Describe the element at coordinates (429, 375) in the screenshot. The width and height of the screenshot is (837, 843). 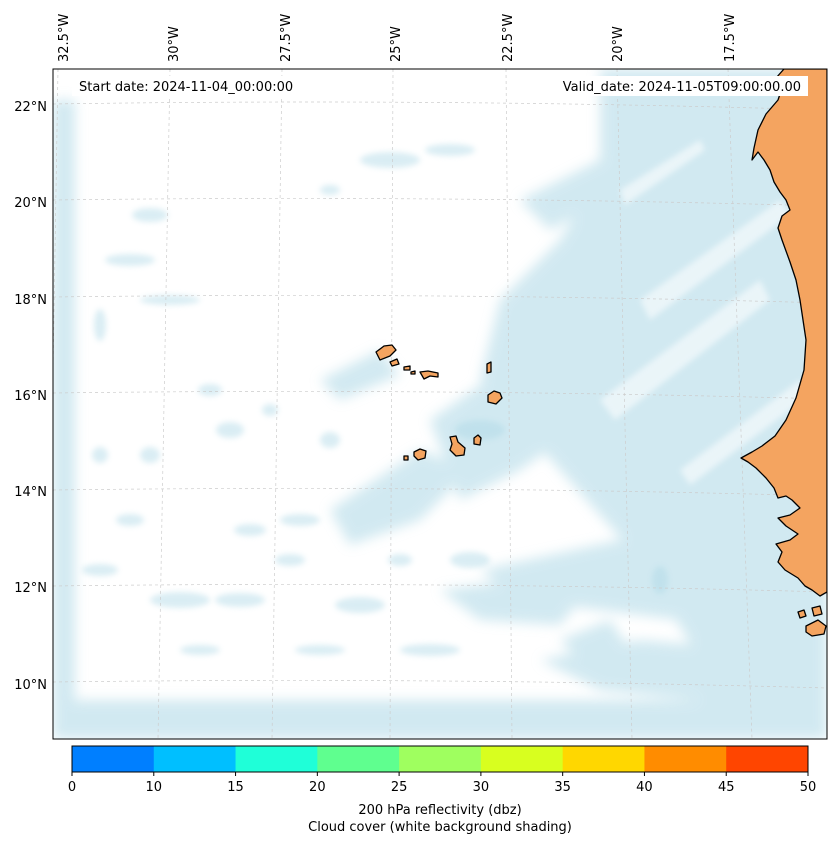
I see `island-sao-nicolau` at that location.